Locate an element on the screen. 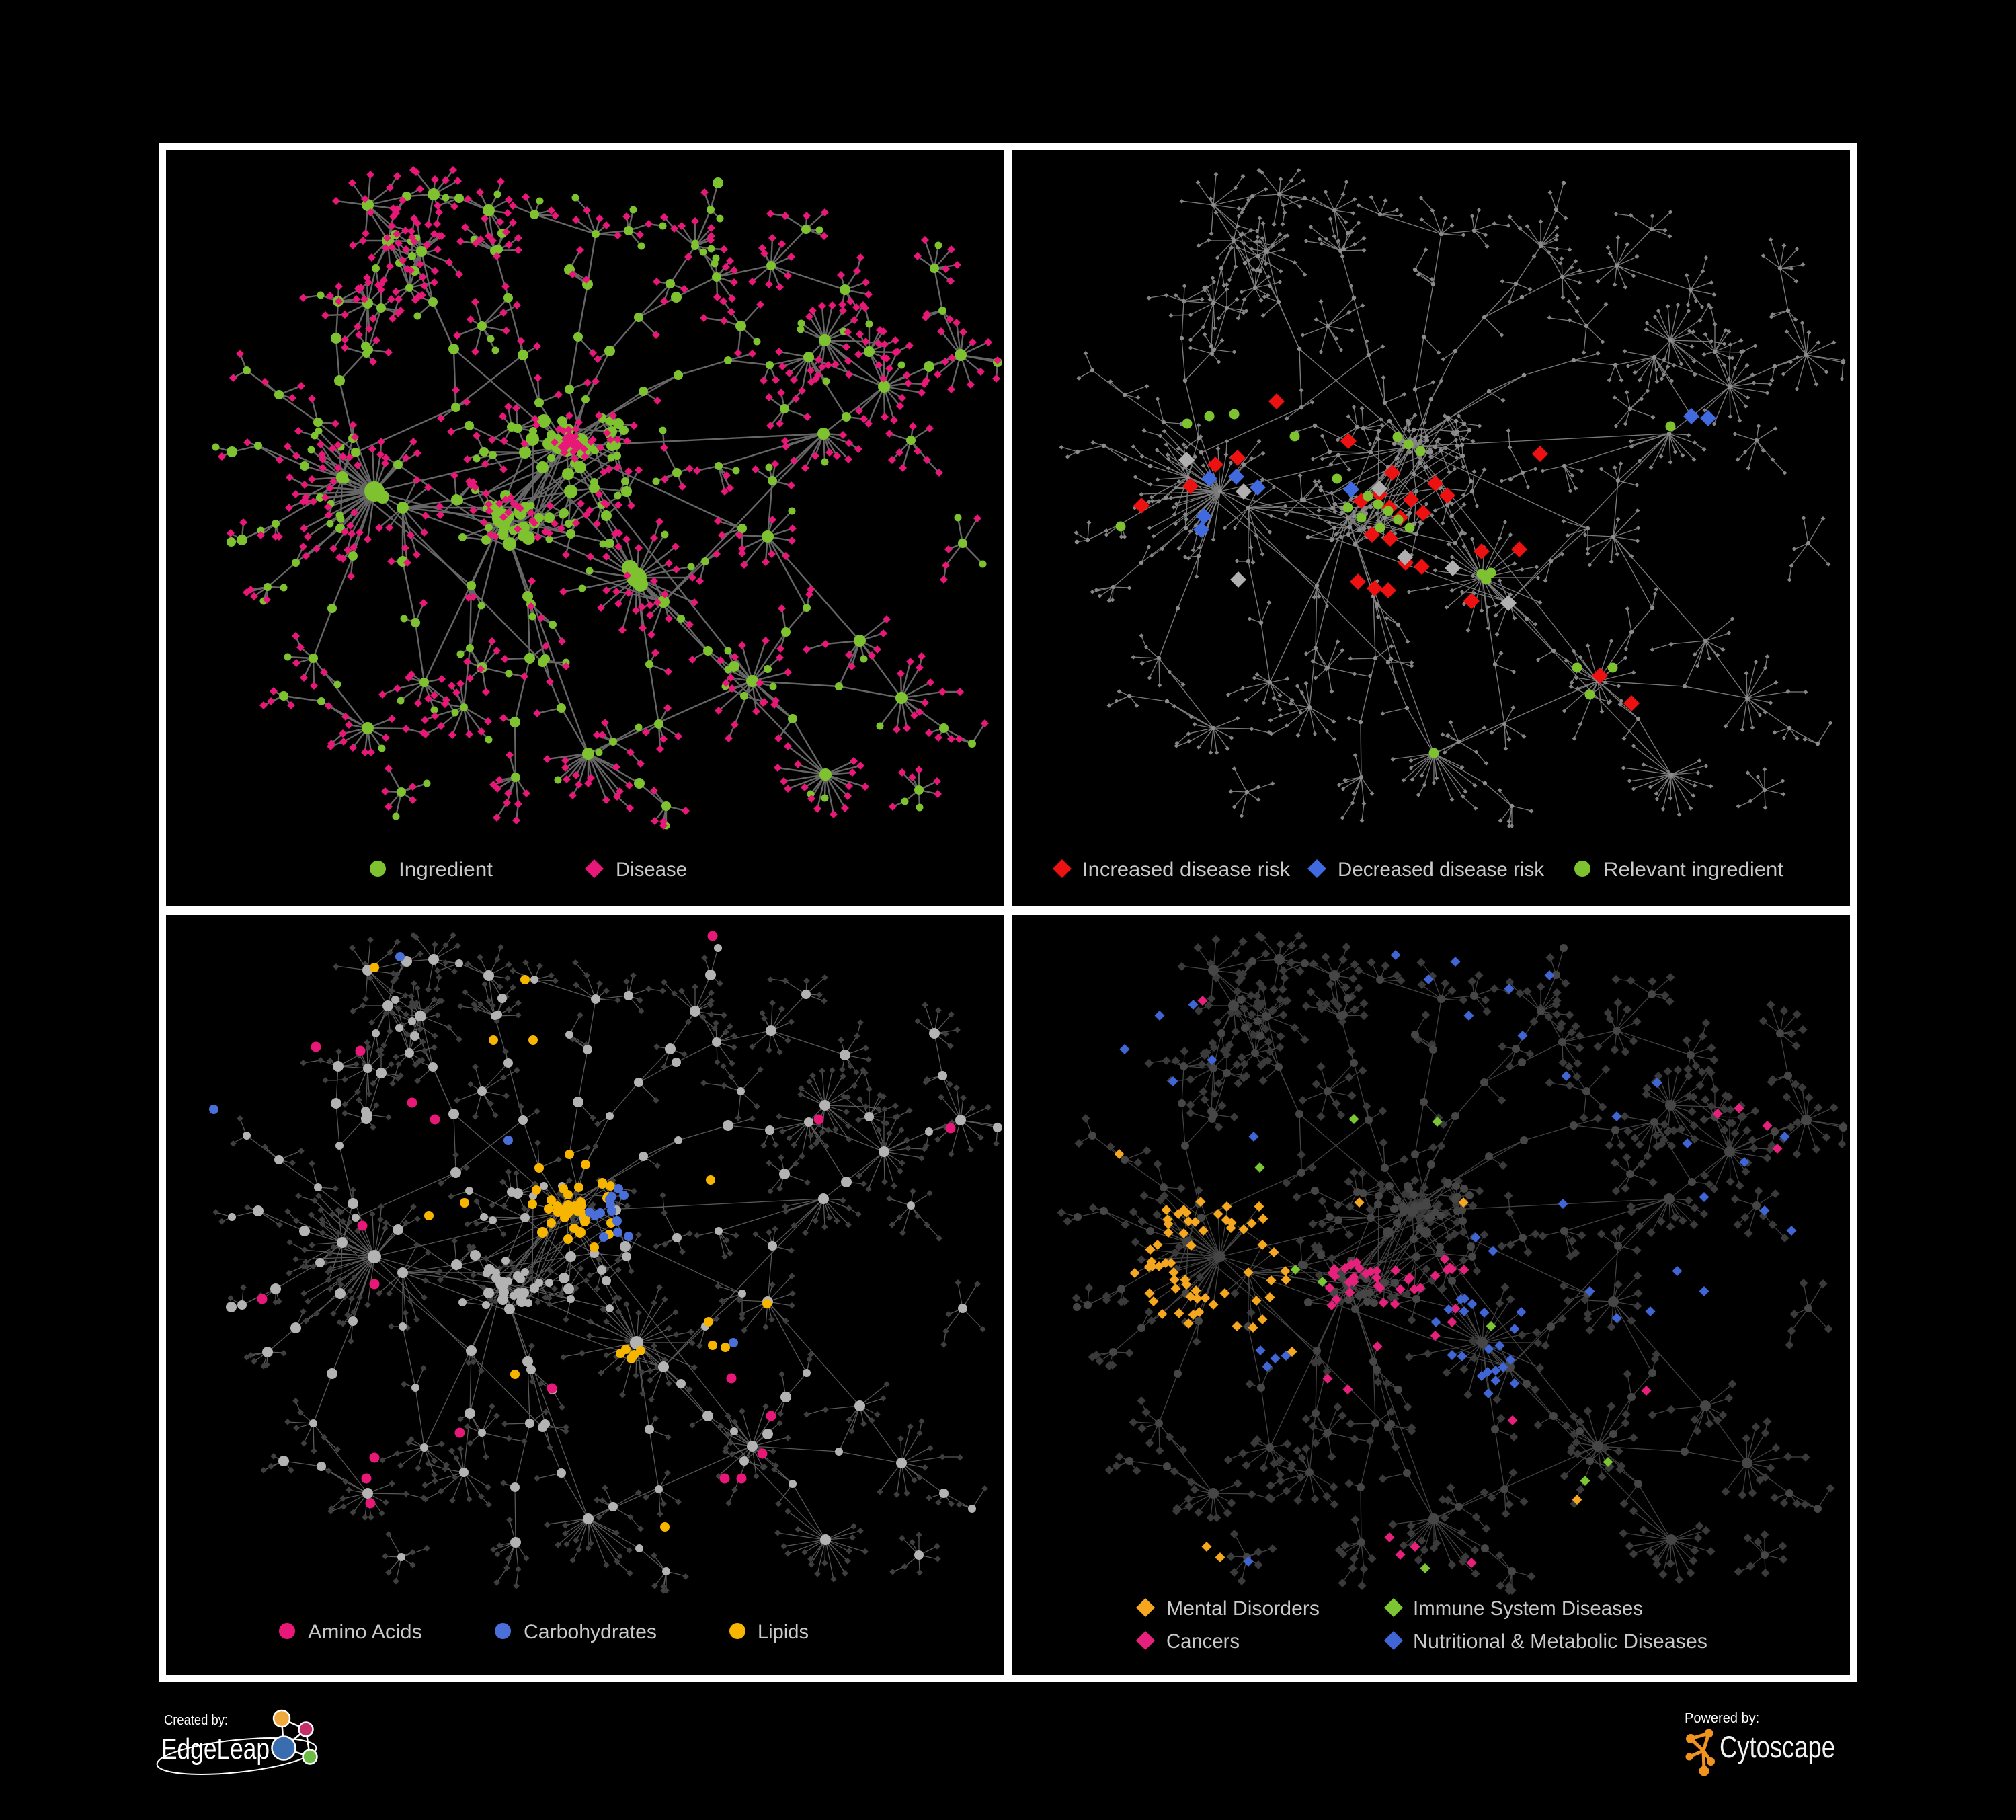  svg-text:Nutritional & Metabolic Diseas: Nutritional & Metabolic Diseases is located at coordinates (1560, 1641).